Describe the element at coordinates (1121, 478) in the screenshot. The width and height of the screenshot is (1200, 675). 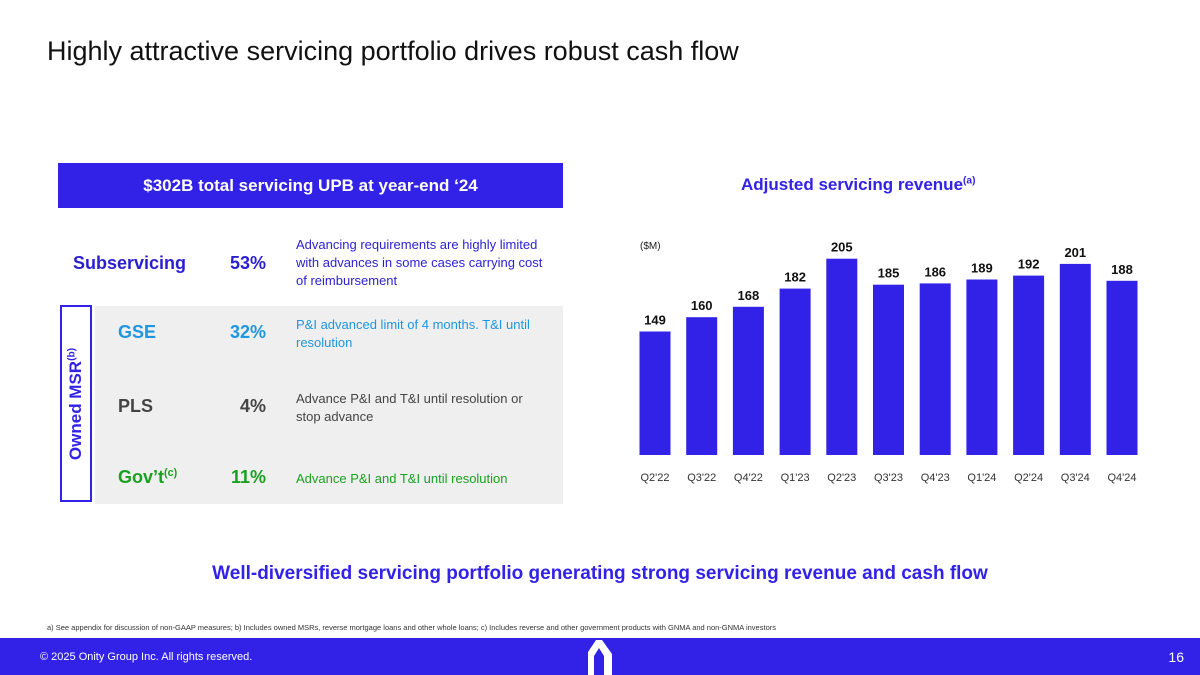
I see `x-tick-label: Q4'24` at that location.